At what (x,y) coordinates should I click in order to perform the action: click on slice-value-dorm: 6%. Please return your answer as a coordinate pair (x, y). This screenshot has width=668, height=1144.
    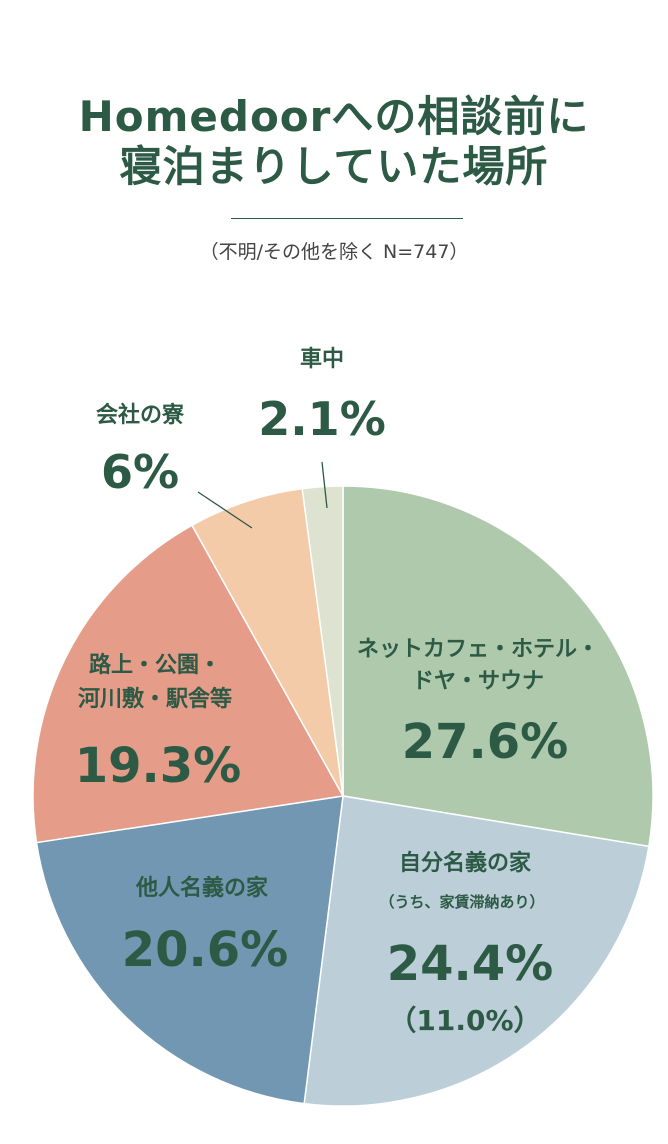
    Looking at the image, I should click on (140, 472).